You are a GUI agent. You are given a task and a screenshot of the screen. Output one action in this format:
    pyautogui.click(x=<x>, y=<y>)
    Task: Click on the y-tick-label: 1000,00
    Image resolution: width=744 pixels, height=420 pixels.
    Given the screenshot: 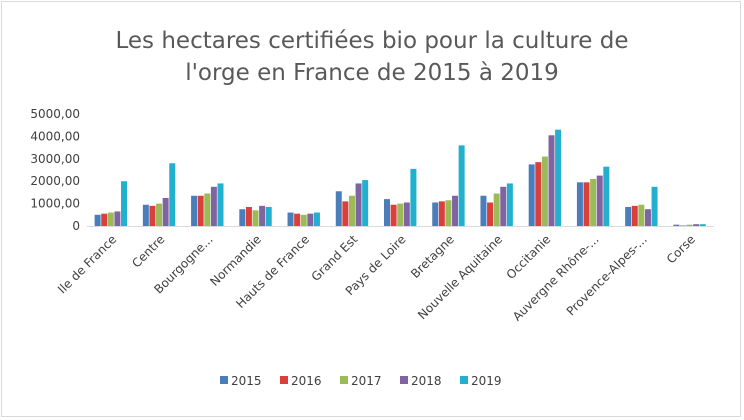 What is the action you would take?
    pyautogui.click(x=55, y=204)
    